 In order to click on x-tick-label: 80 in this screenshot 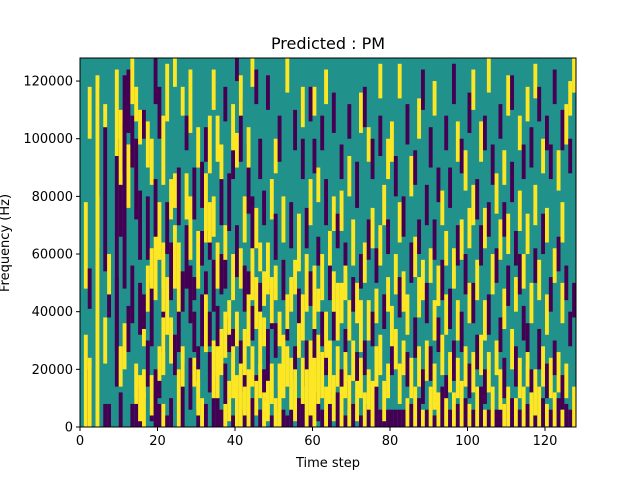, I will do `click(390, 441)`.